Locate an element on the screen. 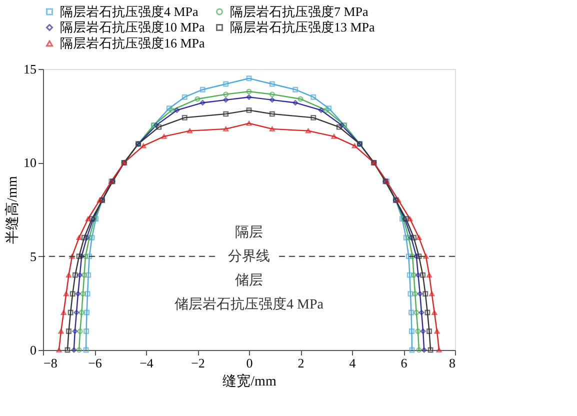 This screenshot has width=577, height=416. annotation: 隔层 is located at coordinates (249, 232).